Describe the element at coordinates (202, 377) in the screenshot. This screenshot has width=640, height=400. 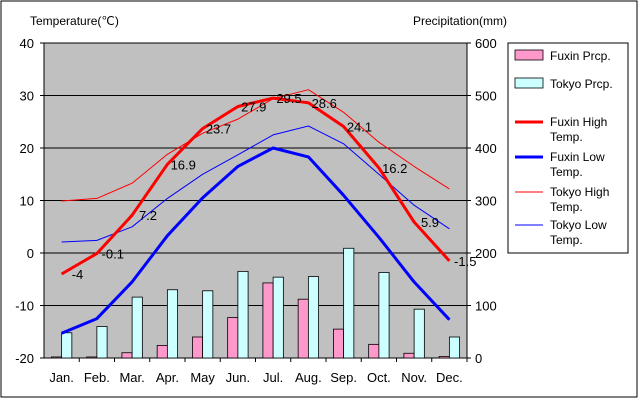
I see `x-tick-label: May` at that location.